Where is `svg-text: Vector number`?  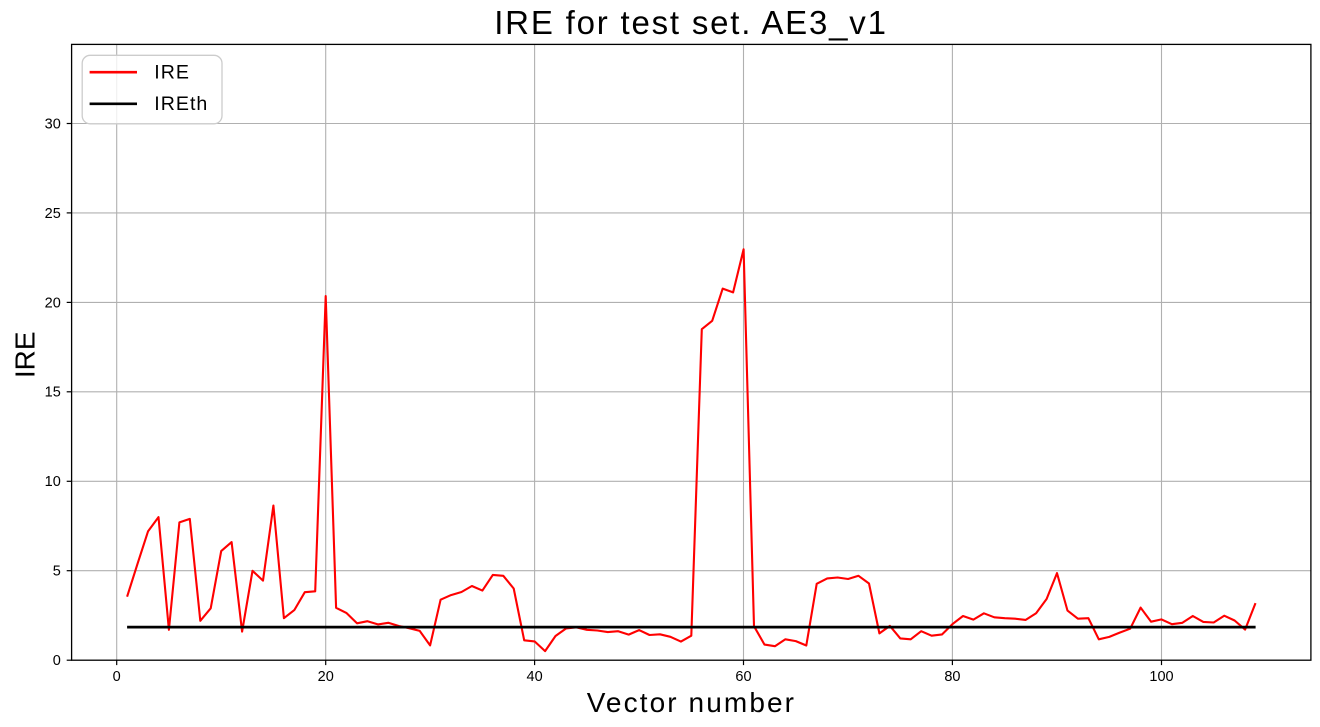
svg-text: Vector number is located at coordinates (691, 702).